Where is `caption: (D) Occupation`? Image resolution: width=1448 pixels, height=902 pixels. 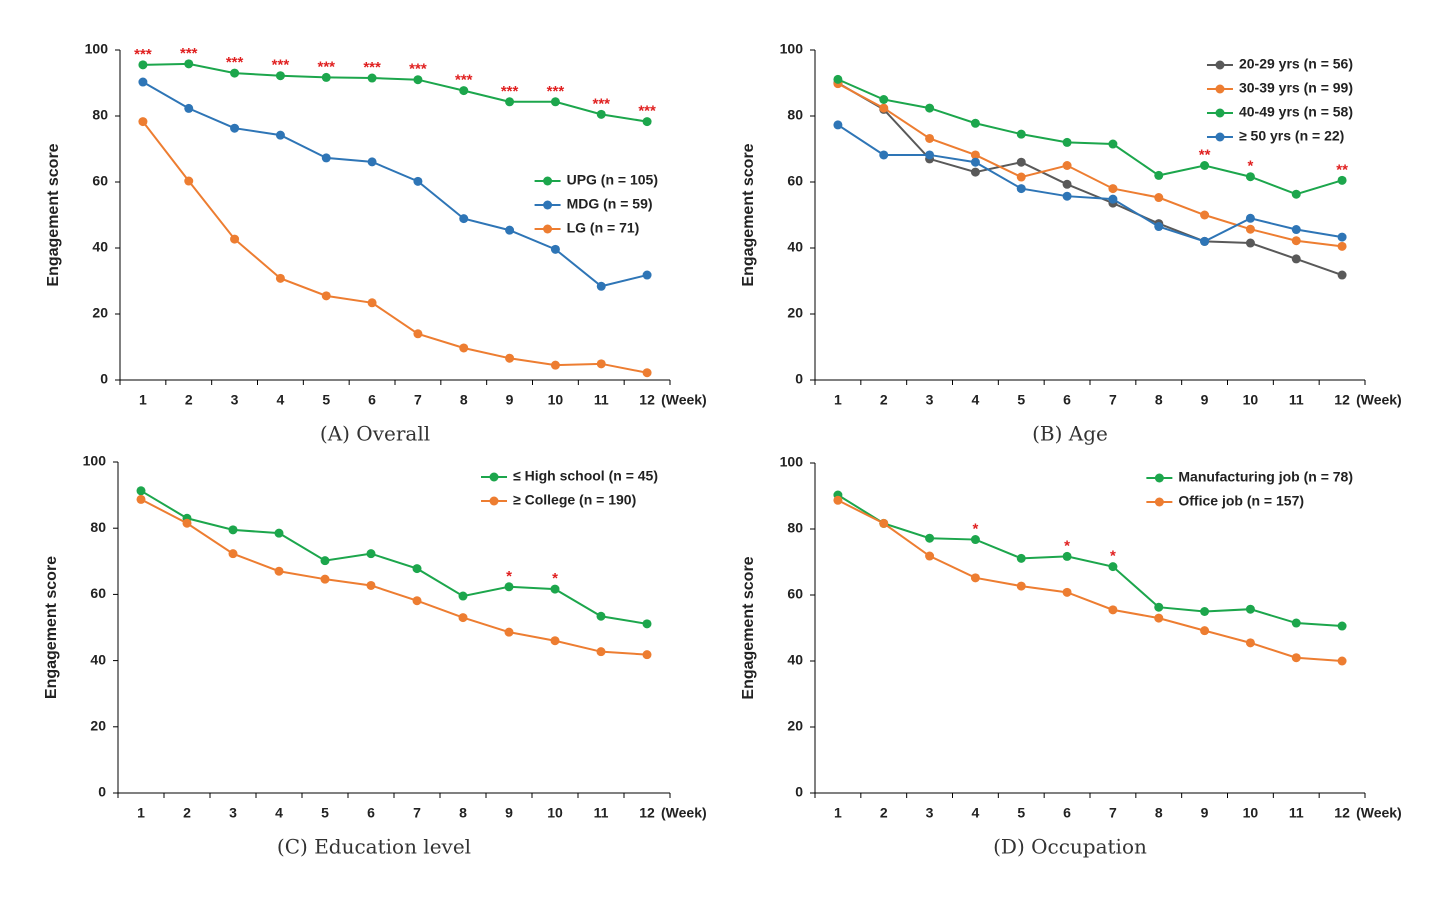 caption: (D) Occupation is located at coordinates (1070, 847).